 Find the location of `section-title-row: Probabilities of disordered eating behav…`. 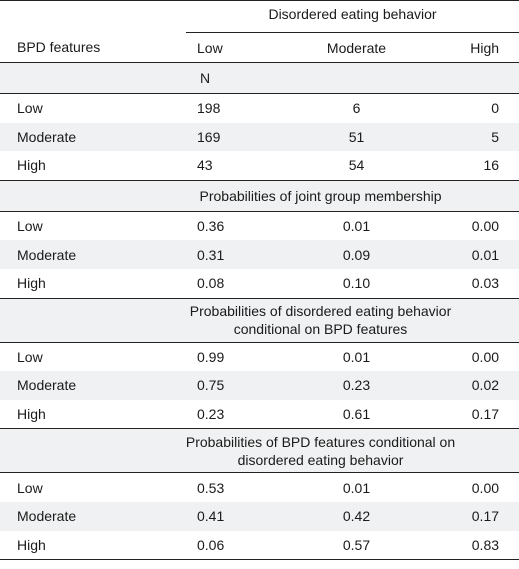

section-title-row: Probabilities of disordered eating behav… is located at coordinates (259, 320).